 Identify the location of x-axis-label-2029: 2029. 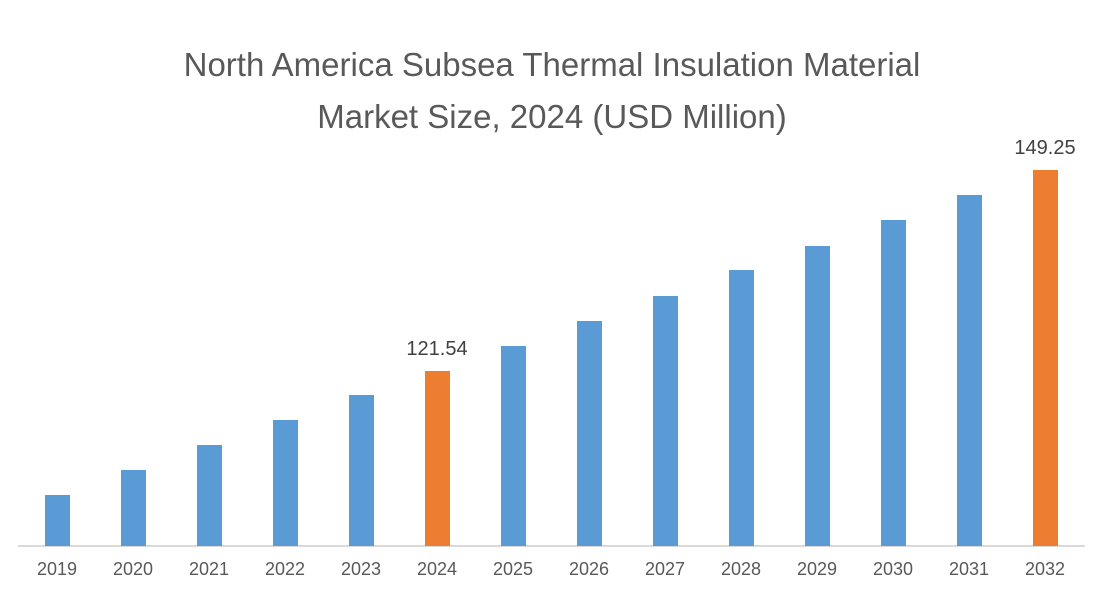
(817, 569).